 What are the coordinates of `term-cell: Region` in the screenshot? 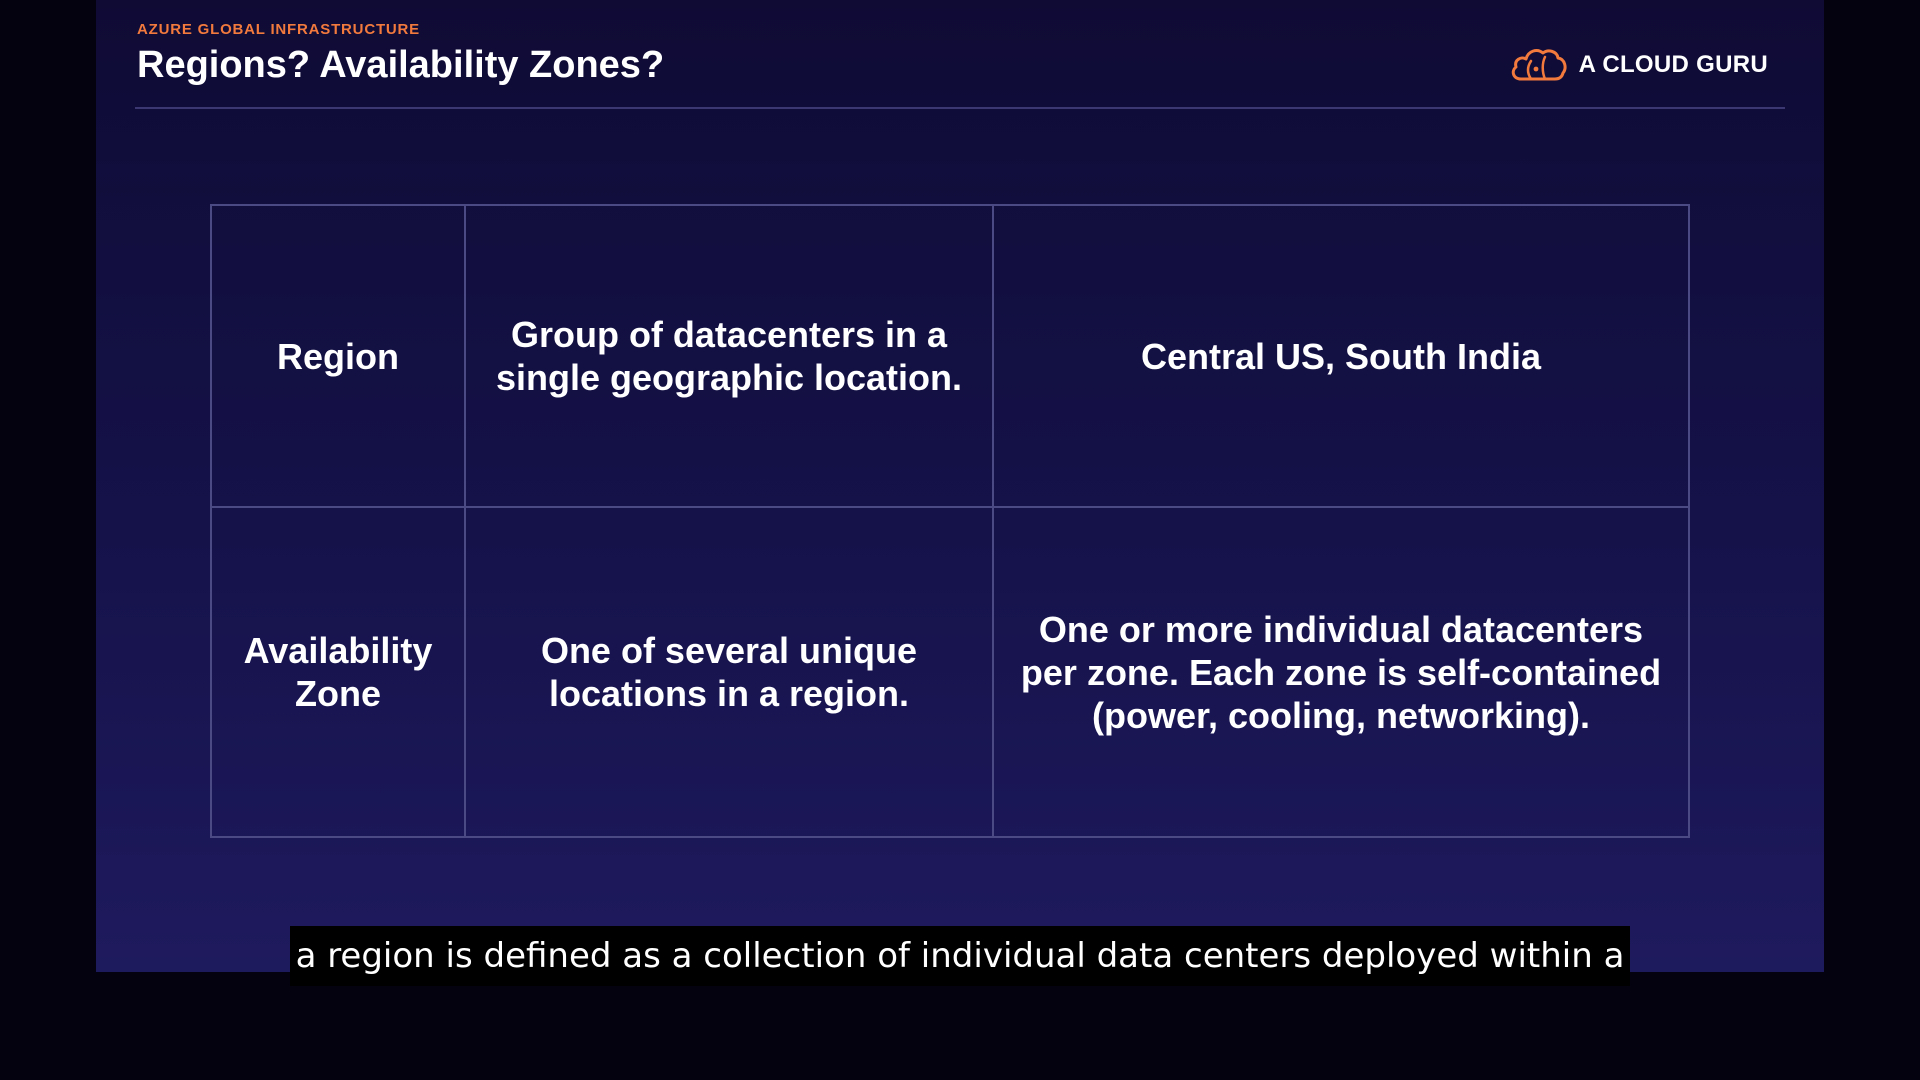 It's located at (338, 356).